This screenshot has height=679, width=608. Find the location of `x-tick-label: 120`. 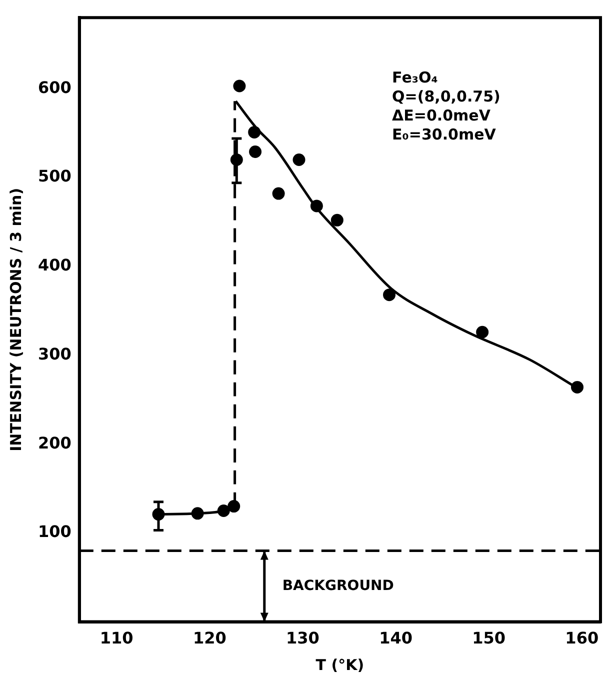

x-tick-label: 120 is located at coordinates (209, 638).